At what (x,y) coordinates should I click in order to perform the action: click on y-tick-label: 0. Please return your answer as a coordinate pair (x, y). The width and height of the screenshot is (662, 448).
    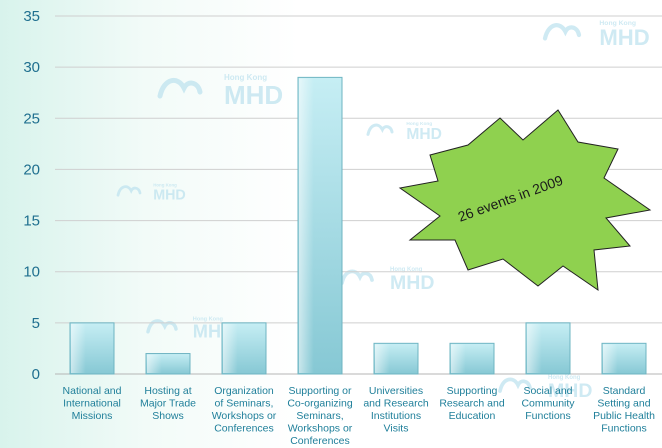
    Looking at the image, I should click on (36, 374).